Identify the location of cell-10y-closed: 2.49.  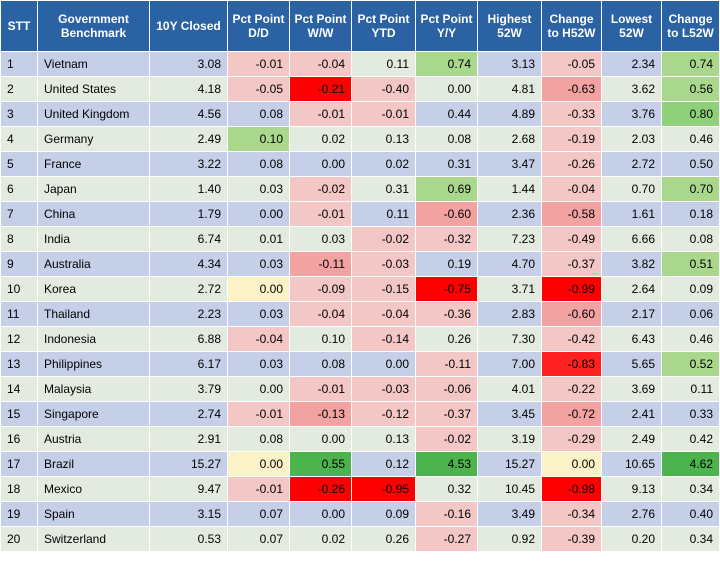
(188, 139).